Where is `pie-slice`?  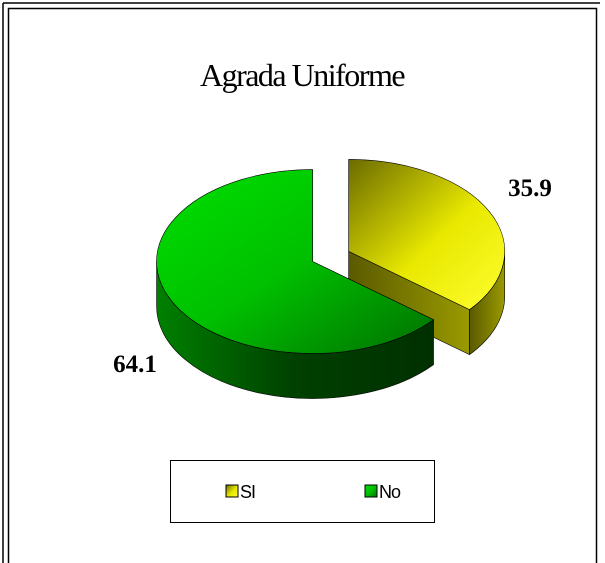 pie-slice is located at coordinates (426, 234).